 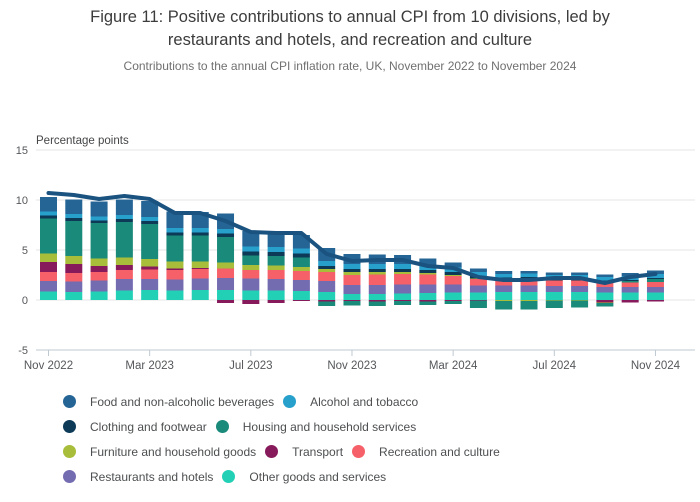 What do you see at coordinates (304, 477) in the screenshot?
I see `legend-item: Other goods and services` at bounding box center [304, 477].